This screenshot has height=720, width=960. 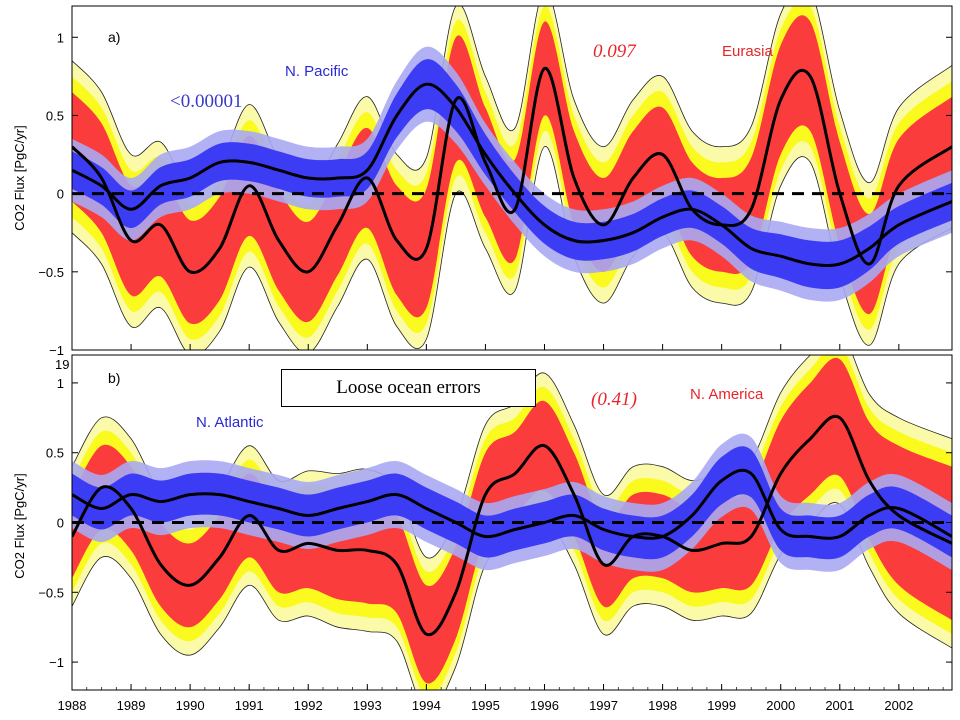 What do you see at coordinates (898, 705) in the screenshot?
I see `x-tick-label: 2002` at bounding box center [898, 705].